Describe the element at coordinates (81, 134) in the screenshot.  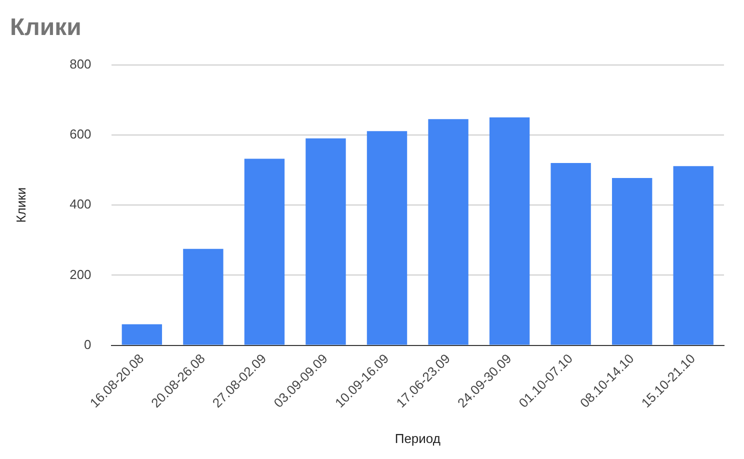
I see `y-tick-label: 600` at that location.